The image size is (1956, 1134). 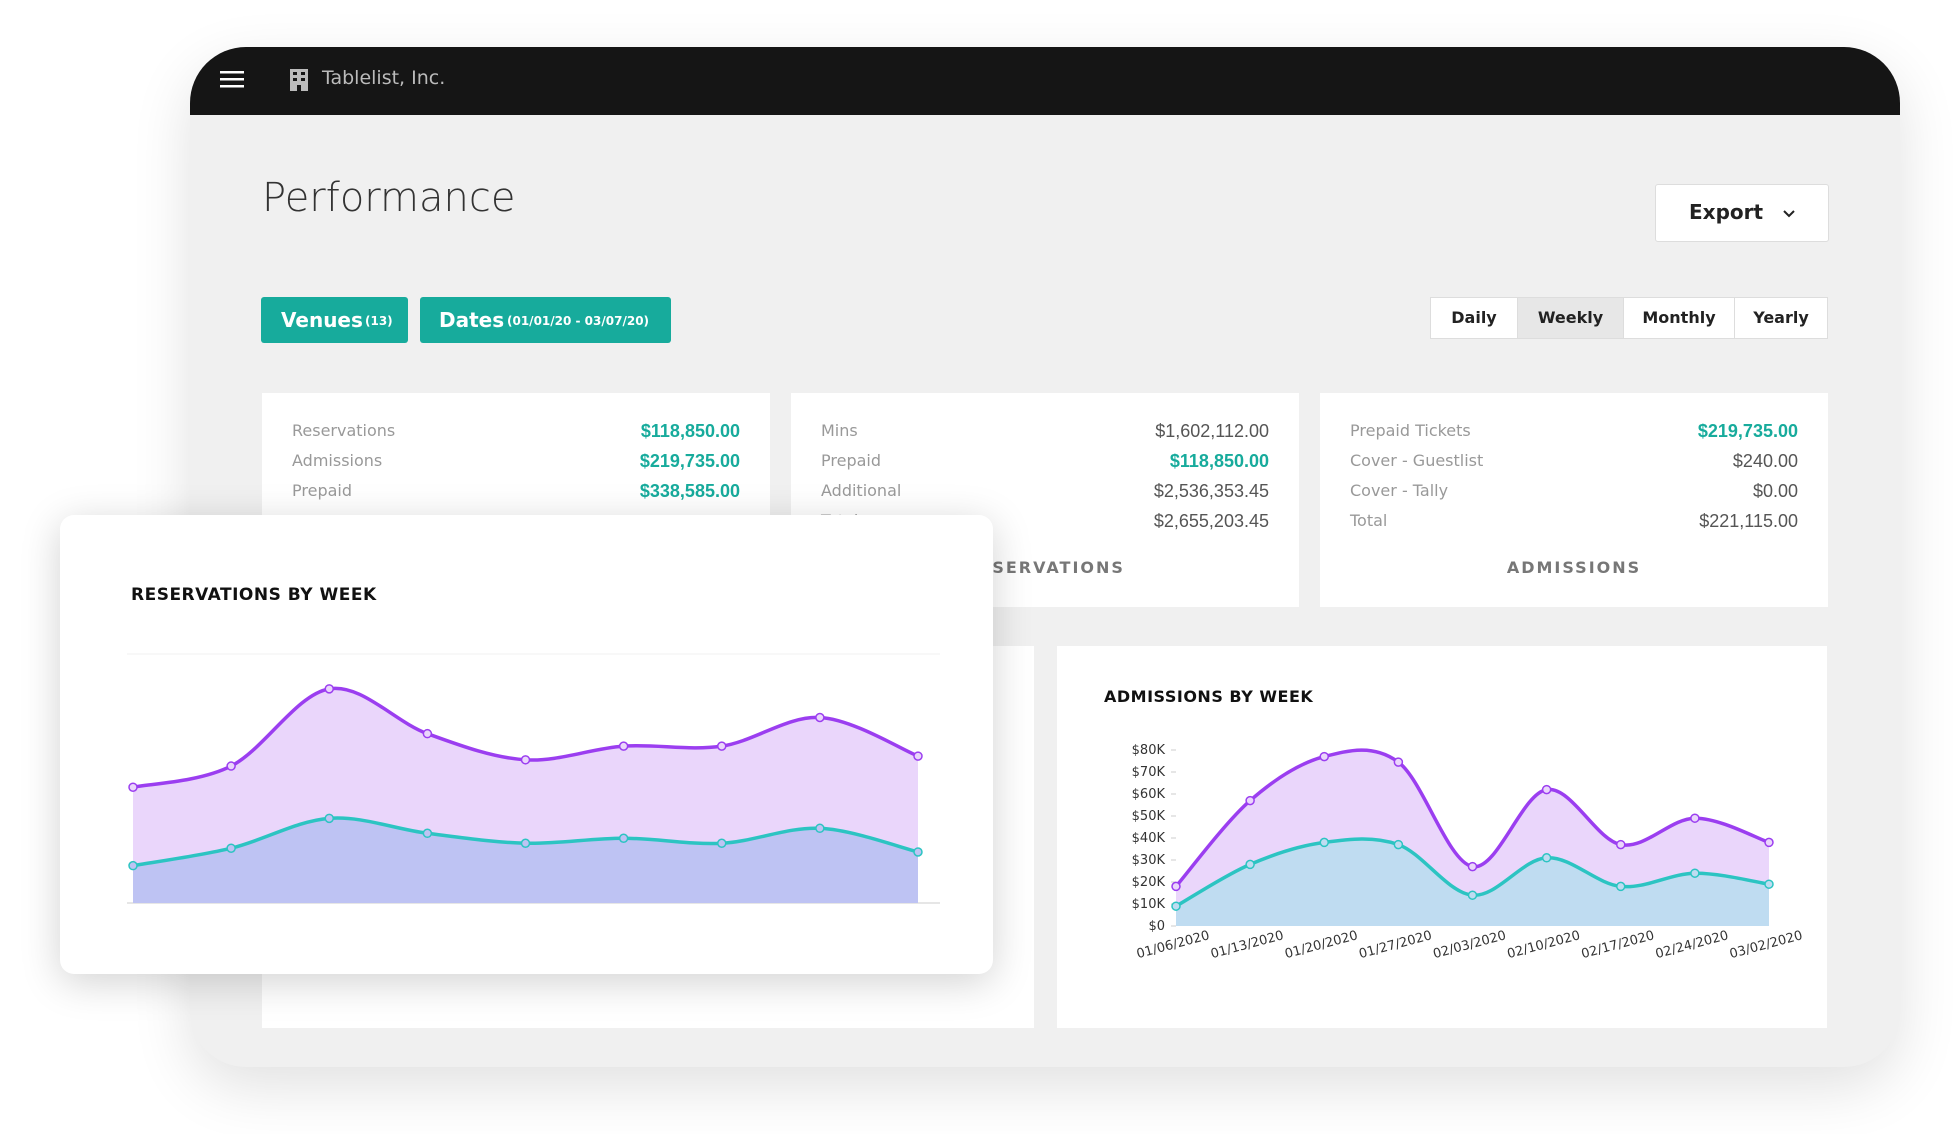 I want to click on stat-value: $2,536,353.45, so click(x=1211, y=491).